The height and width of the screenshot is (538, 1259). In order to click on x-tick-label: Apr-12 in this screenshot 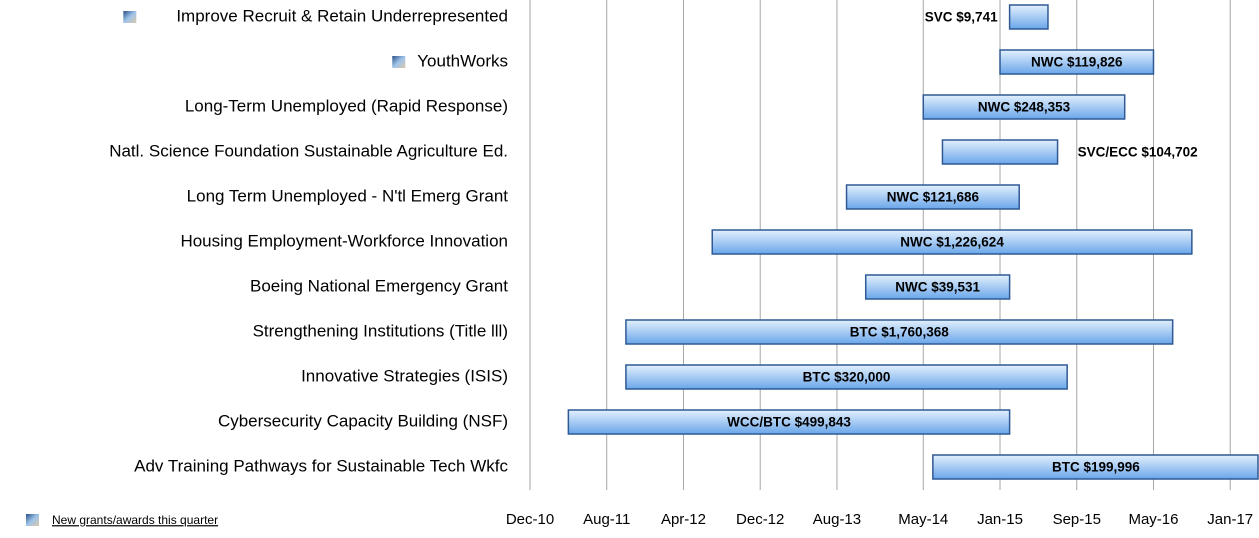, I will do `click(683, 519)`.